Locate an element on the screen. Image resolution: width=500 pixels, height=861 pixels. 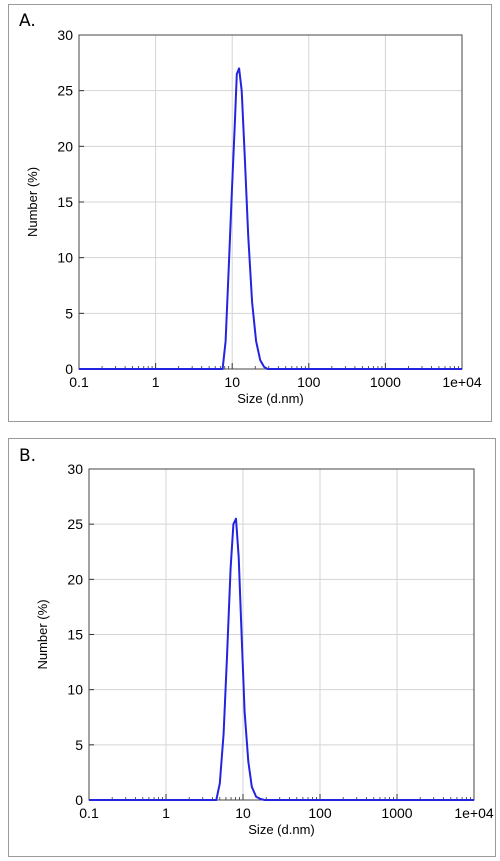
panel-label-b: B. is located at coordinates (28, 456).